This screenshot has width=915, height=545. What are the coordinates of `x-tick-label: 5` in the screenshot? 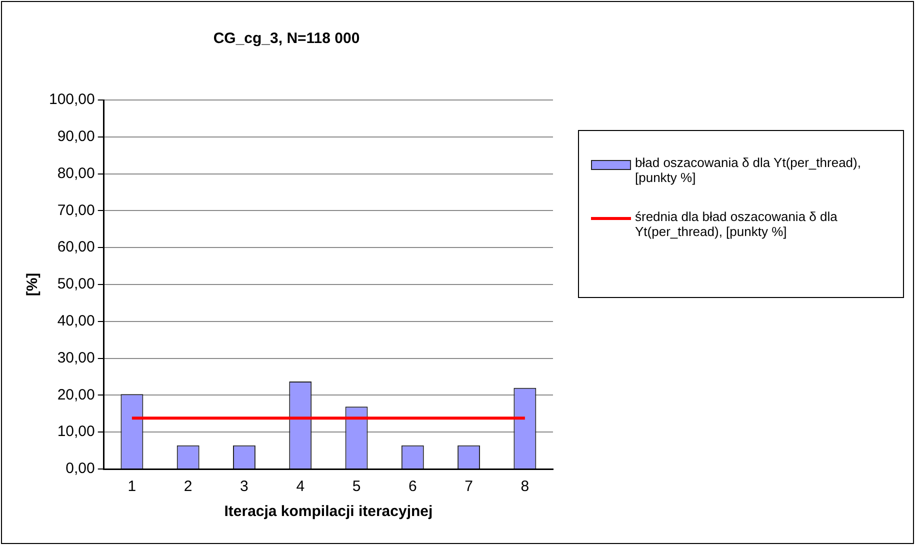 It's located at (356, 487).